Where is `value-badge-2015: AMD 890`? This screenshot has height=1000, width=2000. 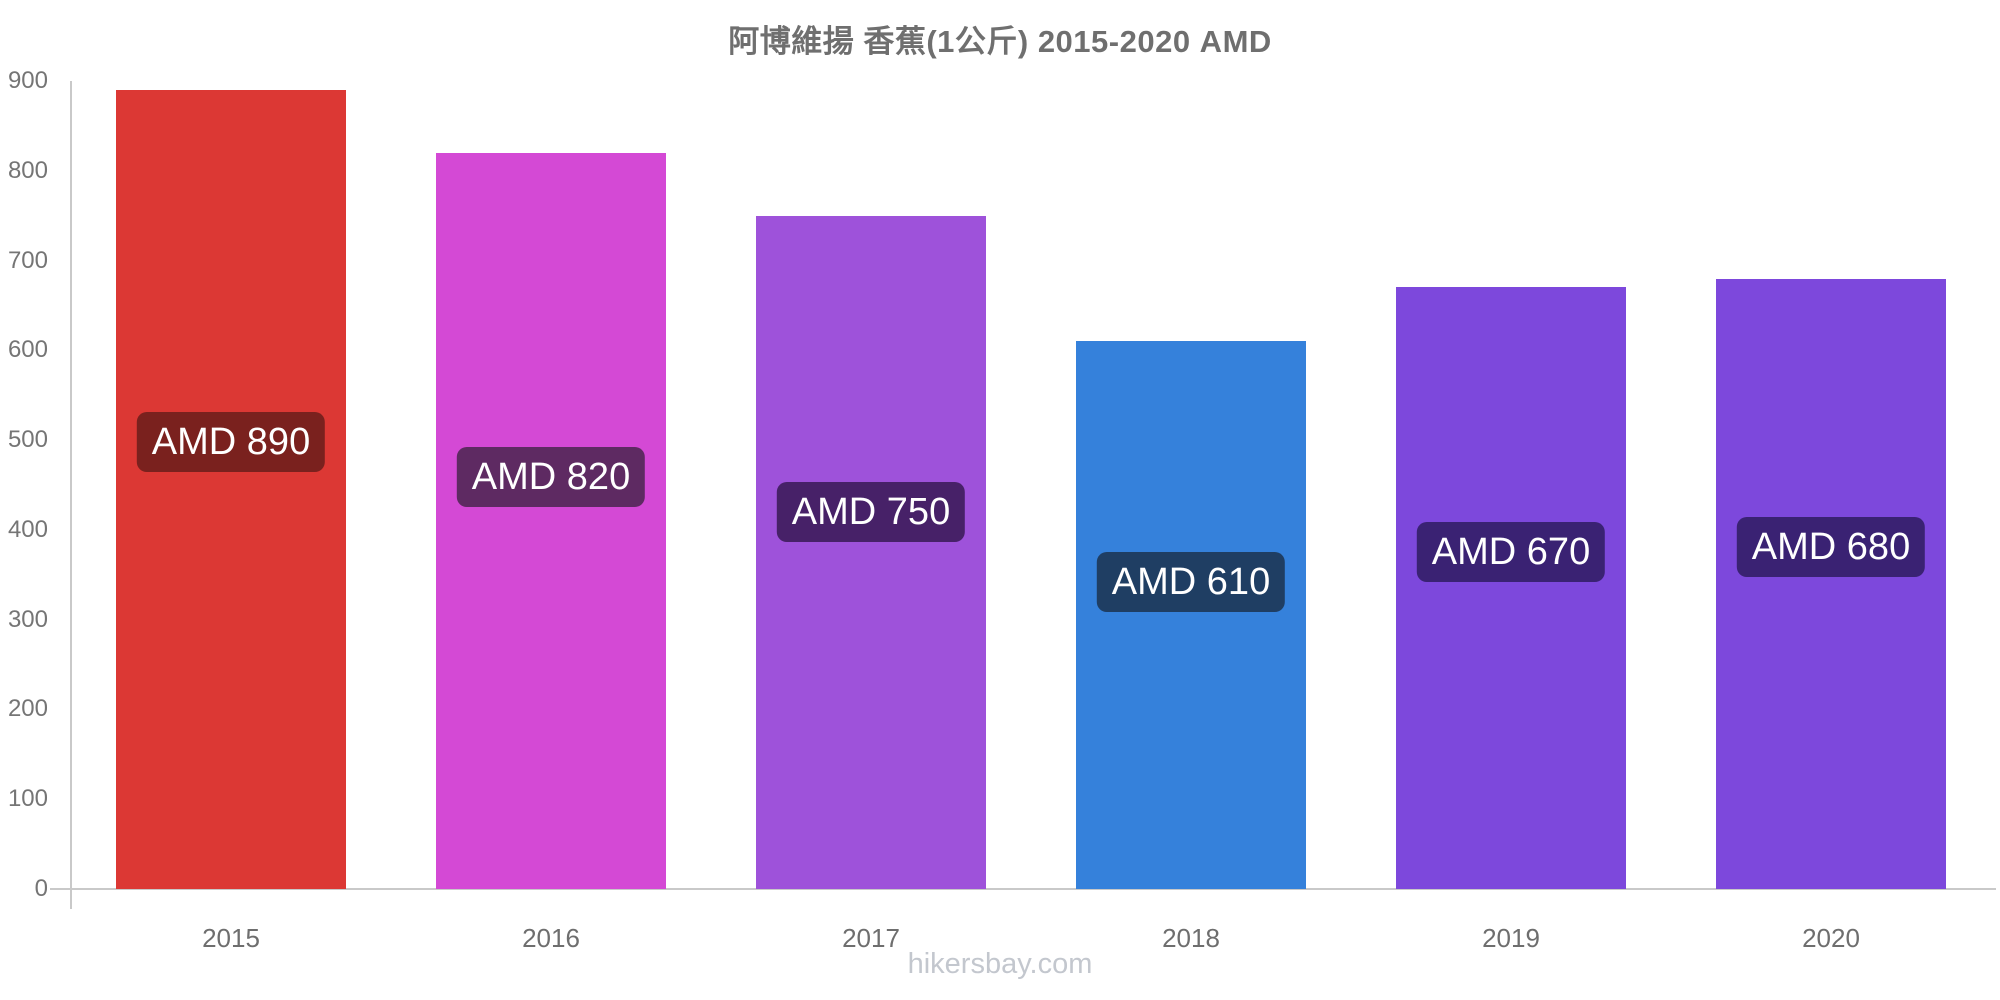
value-badge-2015: AMD 890 is located at coordinates (231, 441).